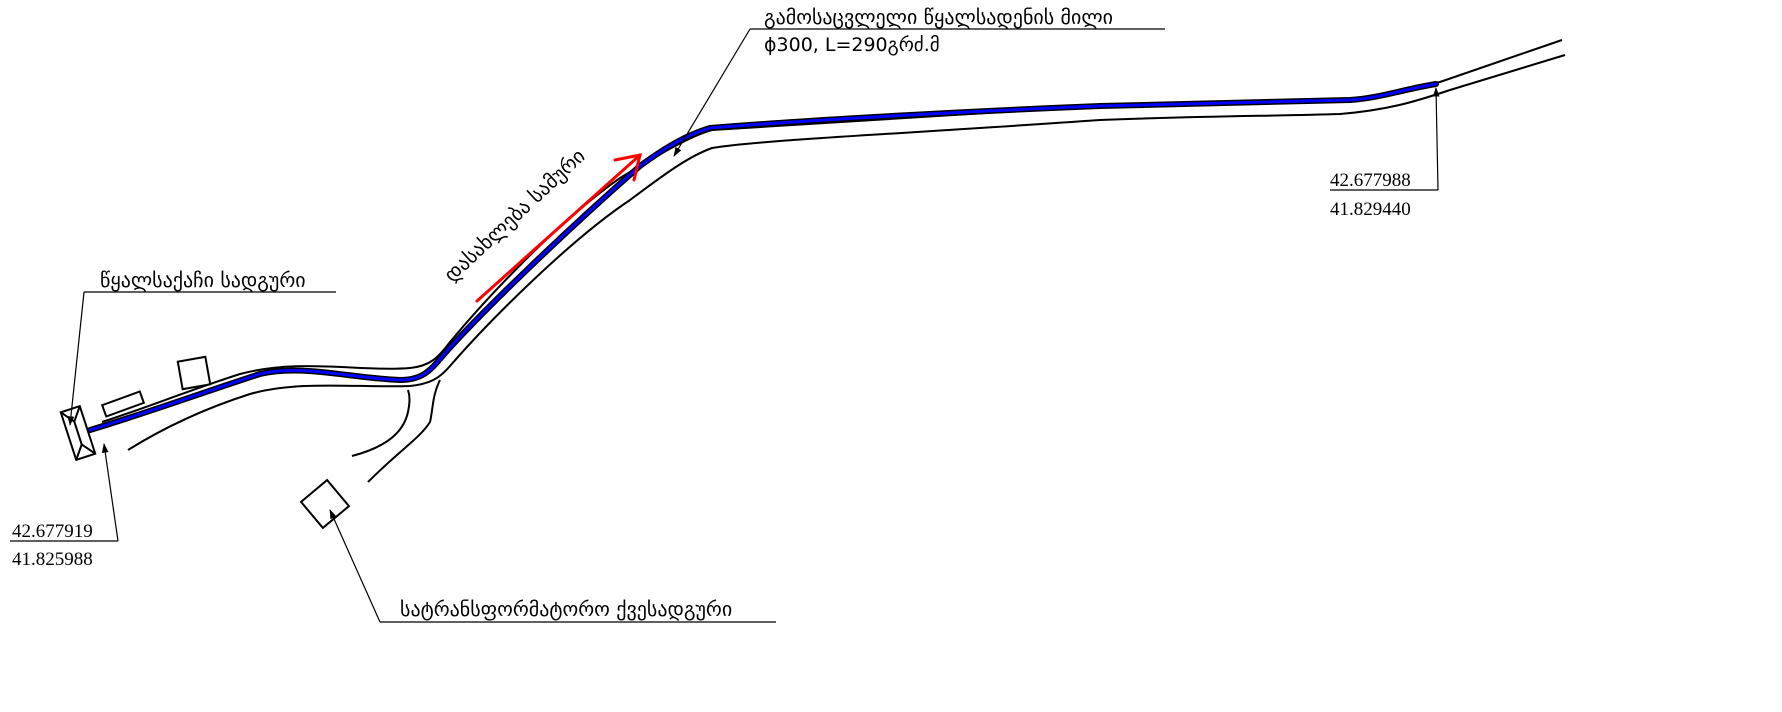  Describe the element at coordinates (1370, 209) in the screenshot. I see `end-longitude: 41.829440` at that location.